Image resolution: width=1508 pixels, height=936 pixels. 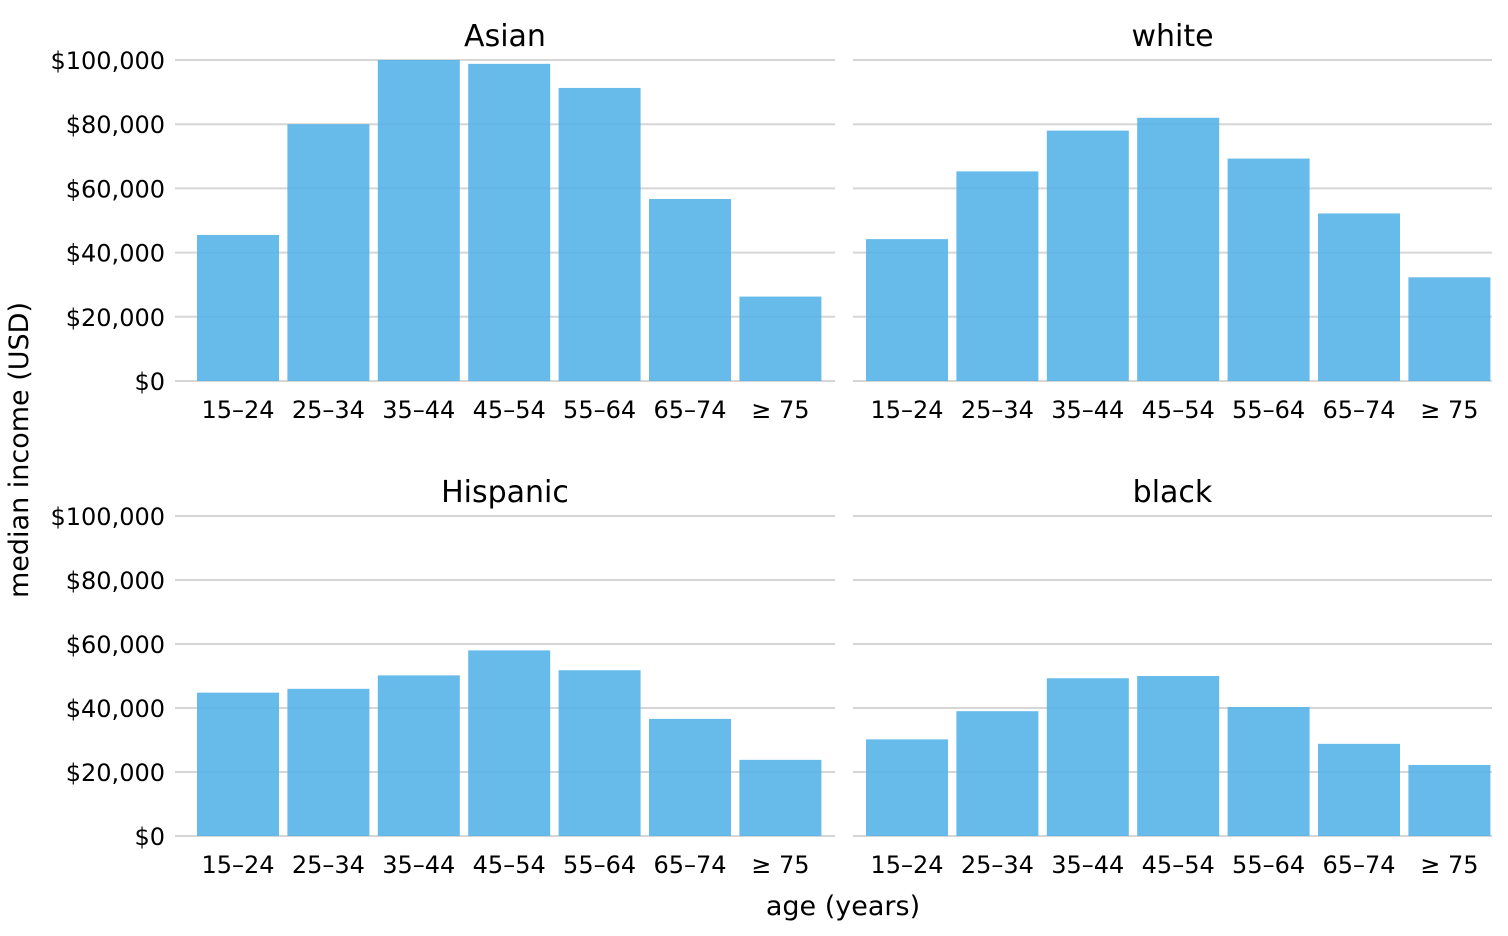 I want to click on panel-title: white, so click(x=1172, y=36).